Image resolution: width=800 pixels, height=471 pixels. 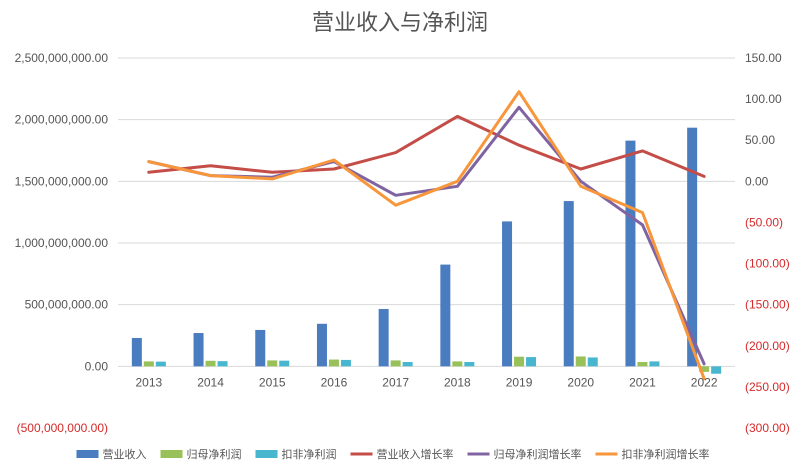 I want to click on right-tick-label: 50.00, so click(x=760, y=140).